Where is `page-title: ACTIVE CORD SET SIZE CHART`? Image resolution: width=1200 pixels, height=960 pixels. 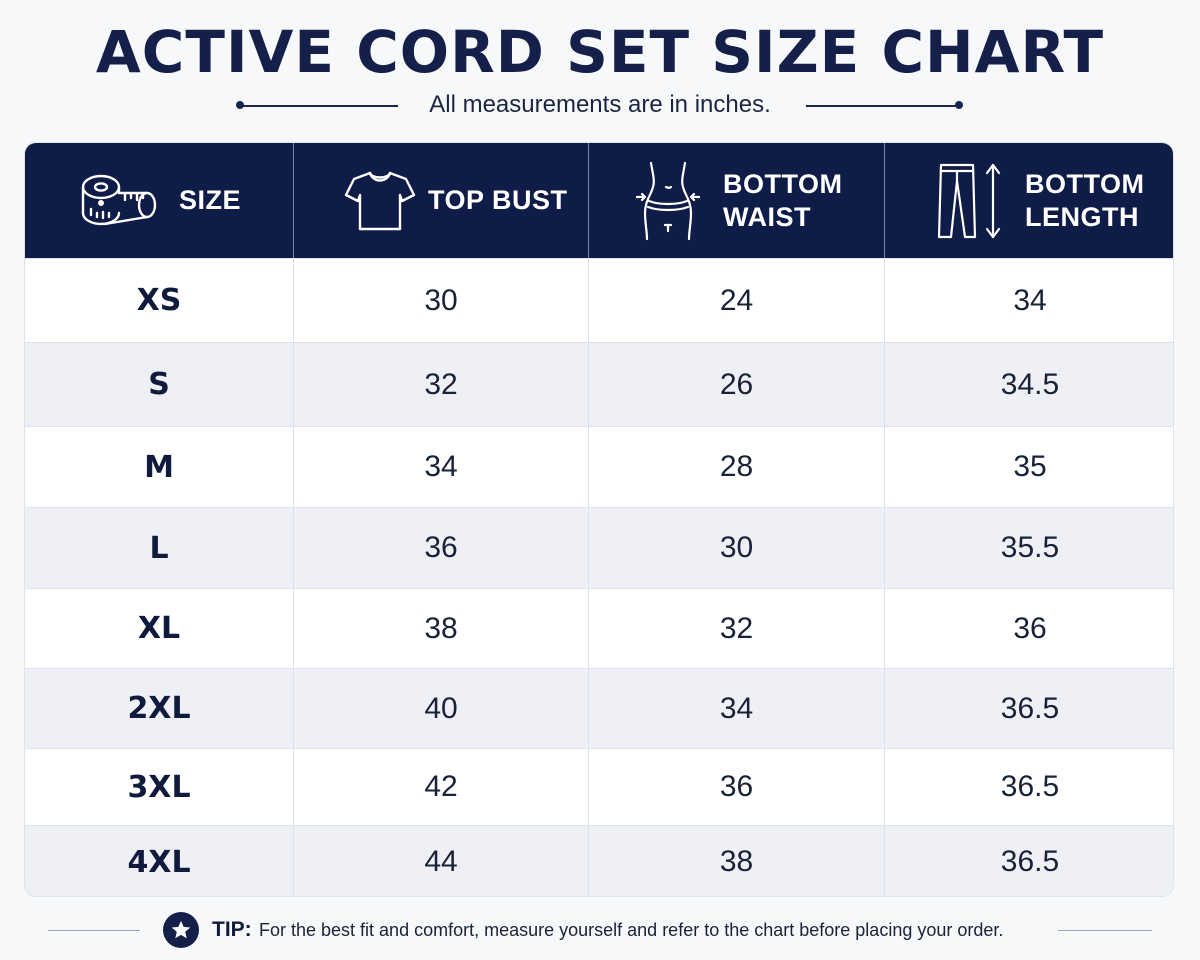 page-title: ACTIVE CORD SET SIZE CHART is located at coordinates (600, 52).